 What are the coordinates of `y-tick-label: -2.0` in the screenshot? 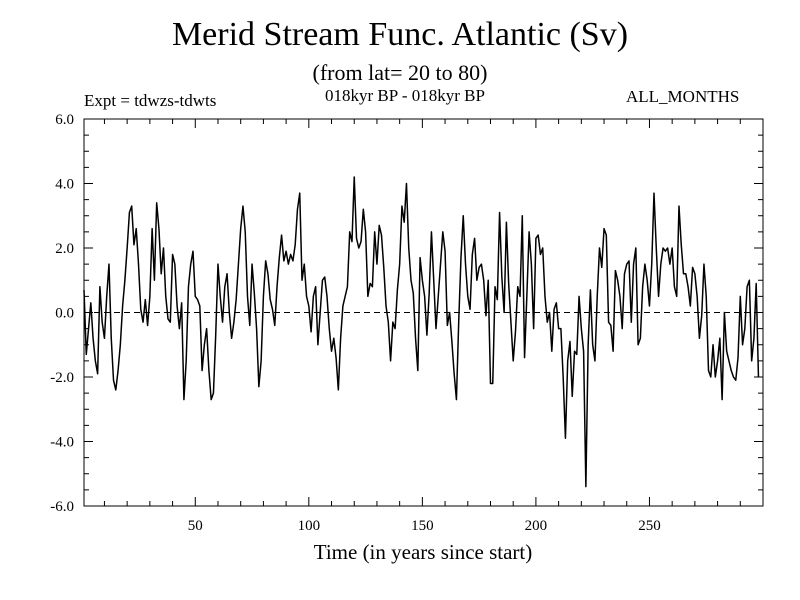 It's located at (62, 378).